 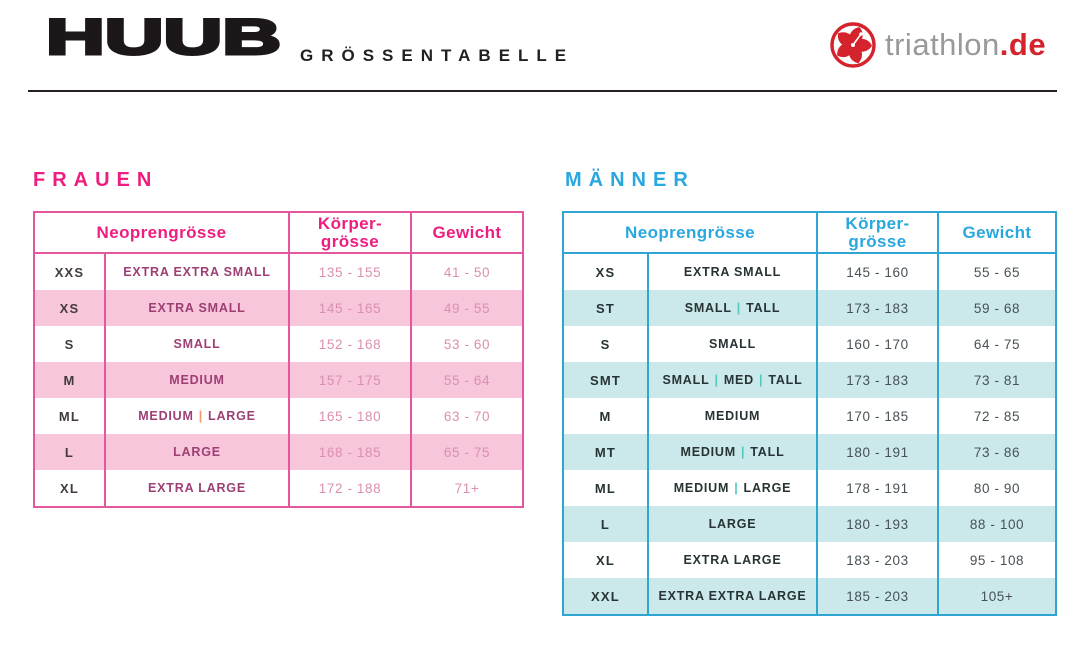 What do you see at coordinates (196, 272) in the screenshot?
I see `size-name-cell: EXTRA EXTRA SMALL` at bounding box center [196, 272].